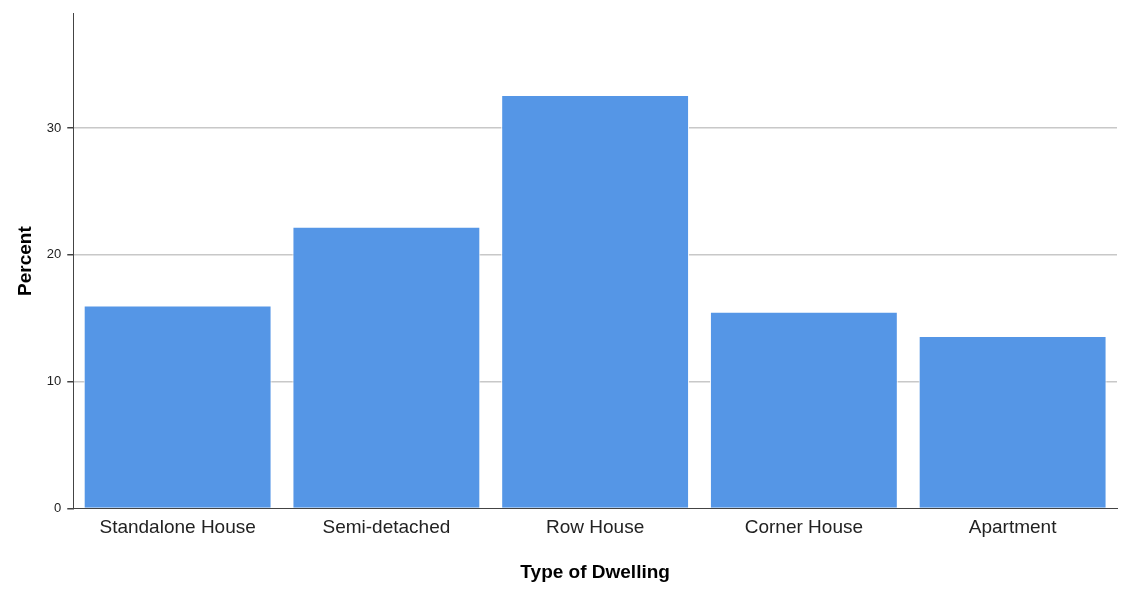  Describe the element at coordinates (58, 507) in the screenshot. I see `y-tick-label: 0` at that location.